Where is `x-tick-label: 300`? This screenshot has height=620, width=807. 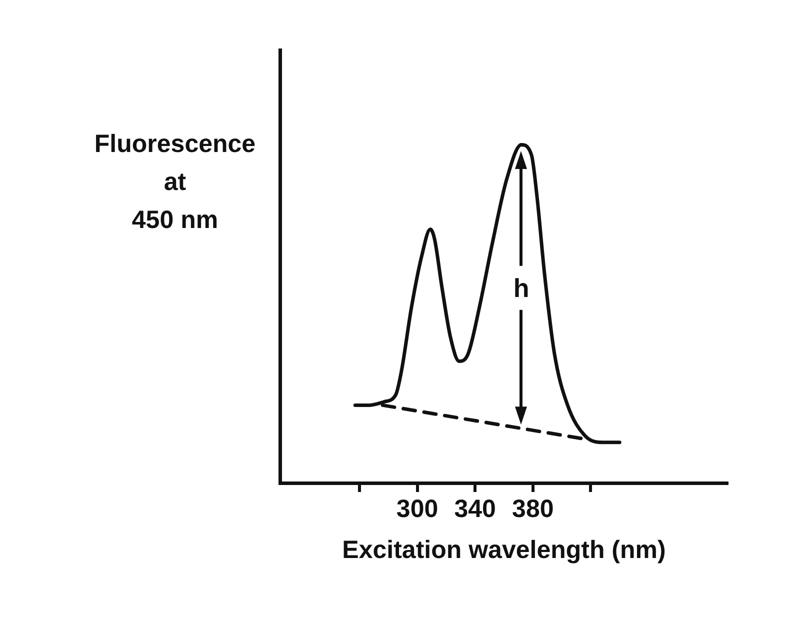 x-tick-label: 300 is located at coordinates (417, 508).